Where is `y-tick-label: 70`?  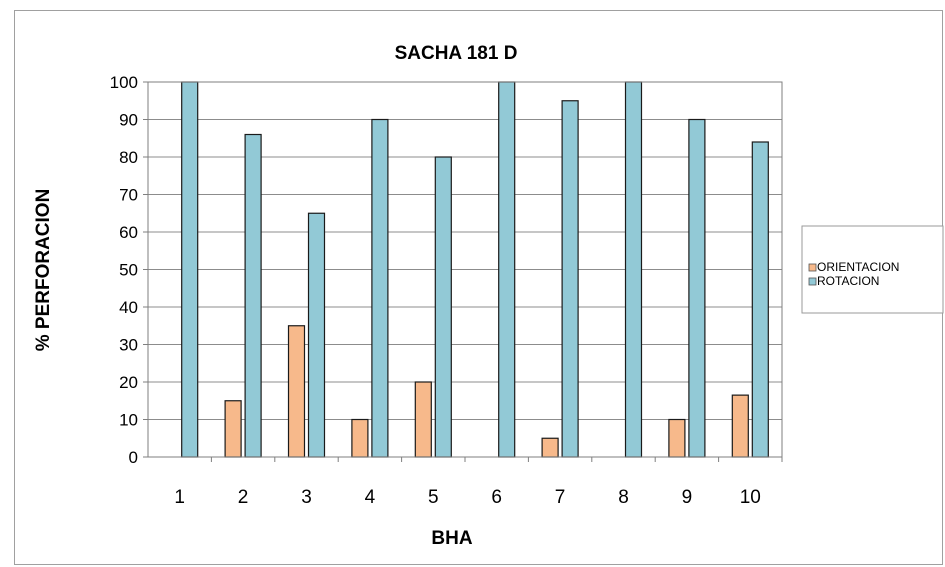
y-tick-label: 70 is located at coordinates (128, 195).